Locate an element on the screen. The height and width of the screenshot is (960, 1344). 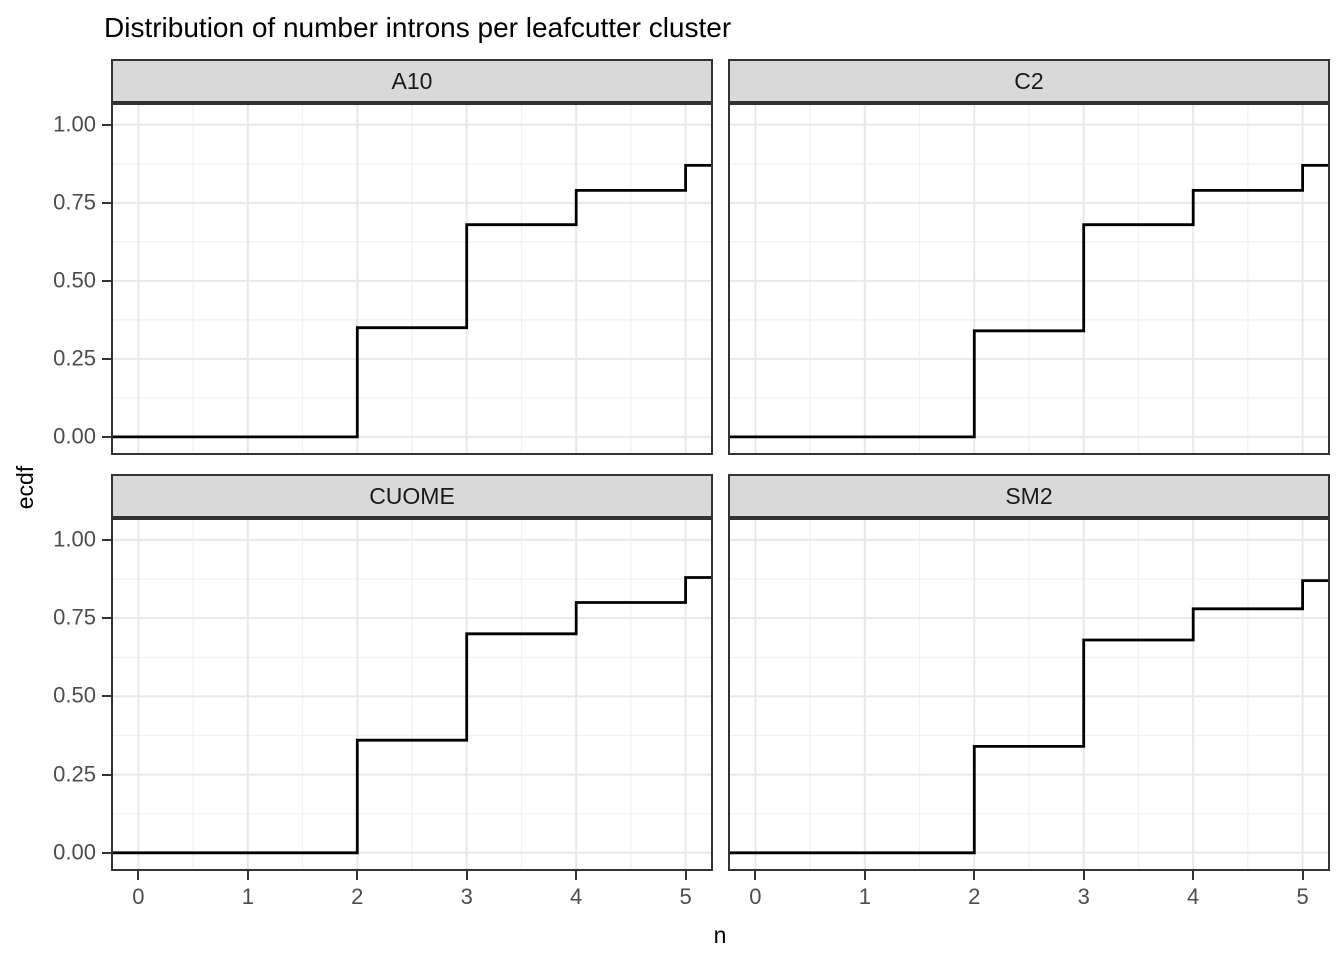
facet-strip-label: A10 is located at coordinates (412, 80).